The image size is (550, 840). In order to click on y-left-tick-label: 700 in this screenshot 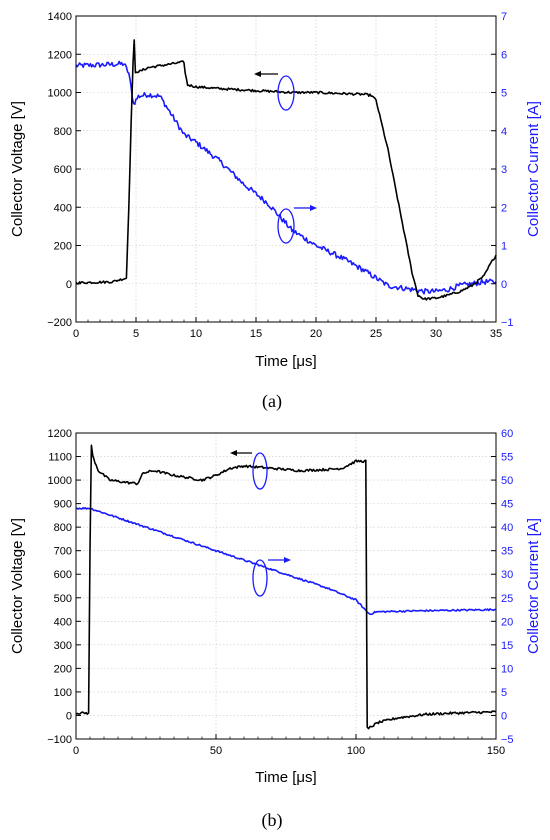, I will do `click(63, 552)`.